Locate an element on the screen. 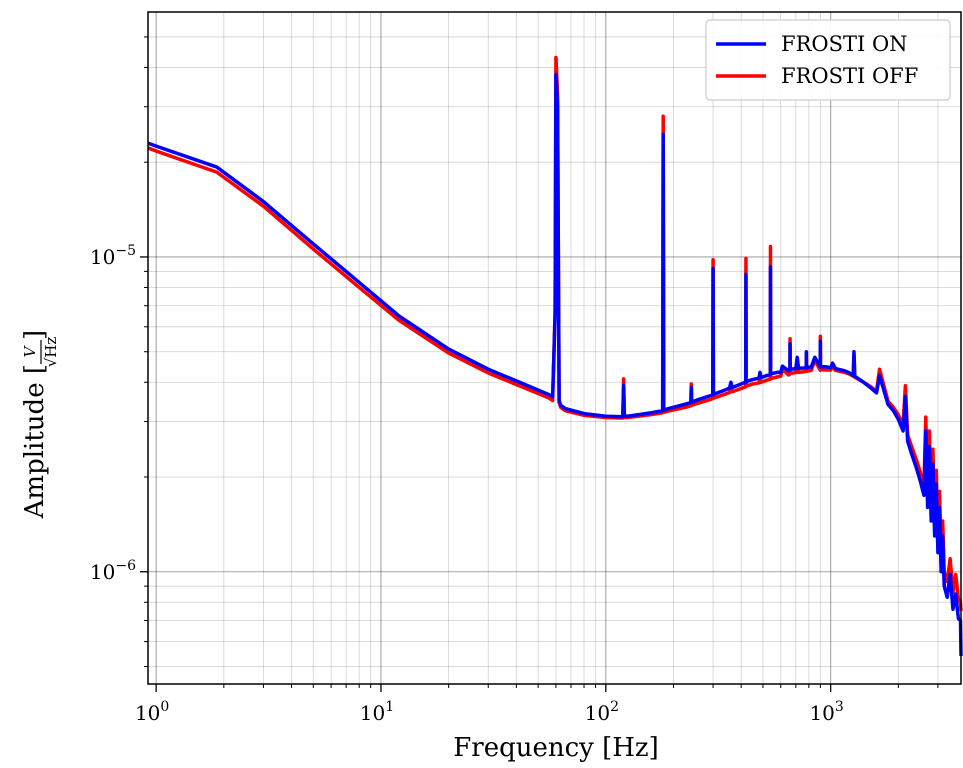  x-axis-label: Frequency [Hz] is located at coordinates (556, 748).